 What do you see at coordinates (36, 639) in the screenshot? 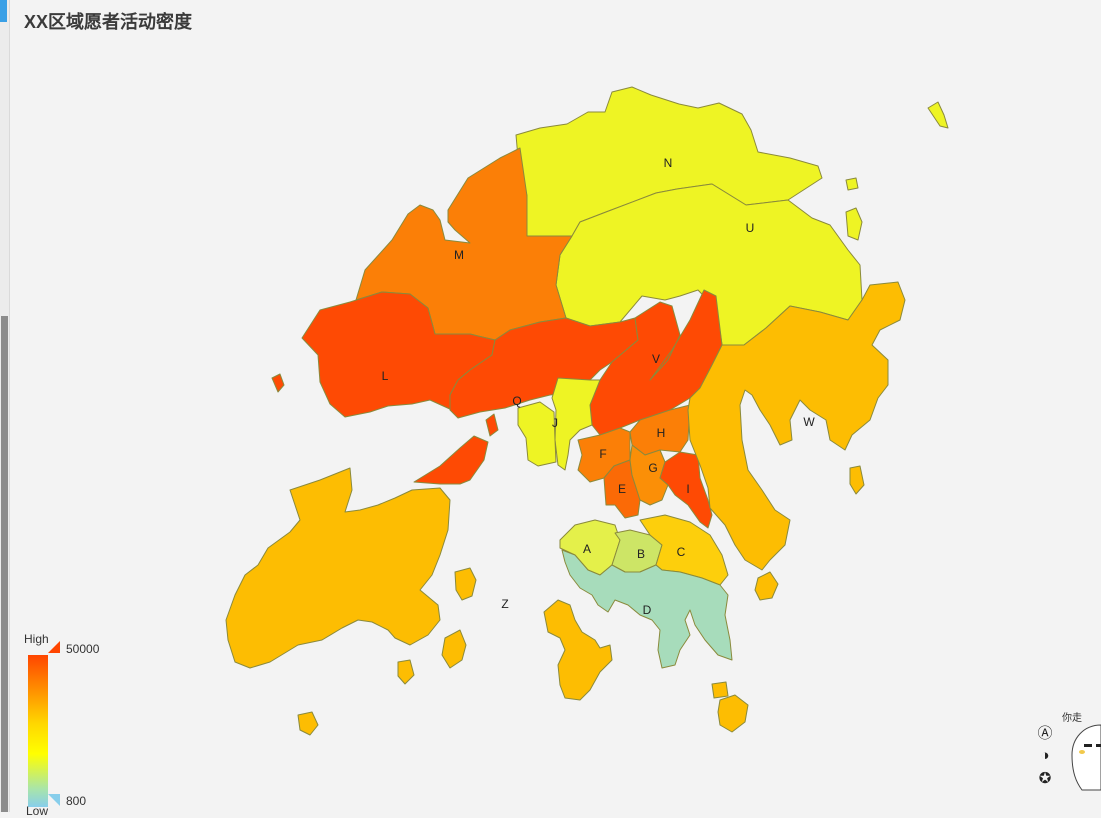
I see `legend-high-label: High` at bounding box center [36, 639].